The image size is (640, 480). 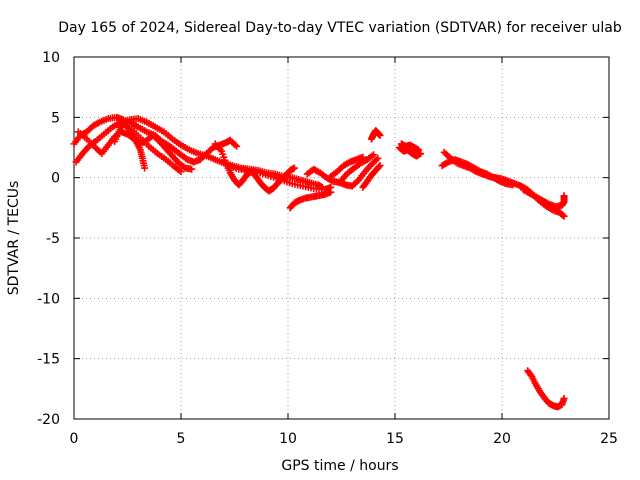 I want to click on y-tick-label: -10, so click(x=48, y=299).